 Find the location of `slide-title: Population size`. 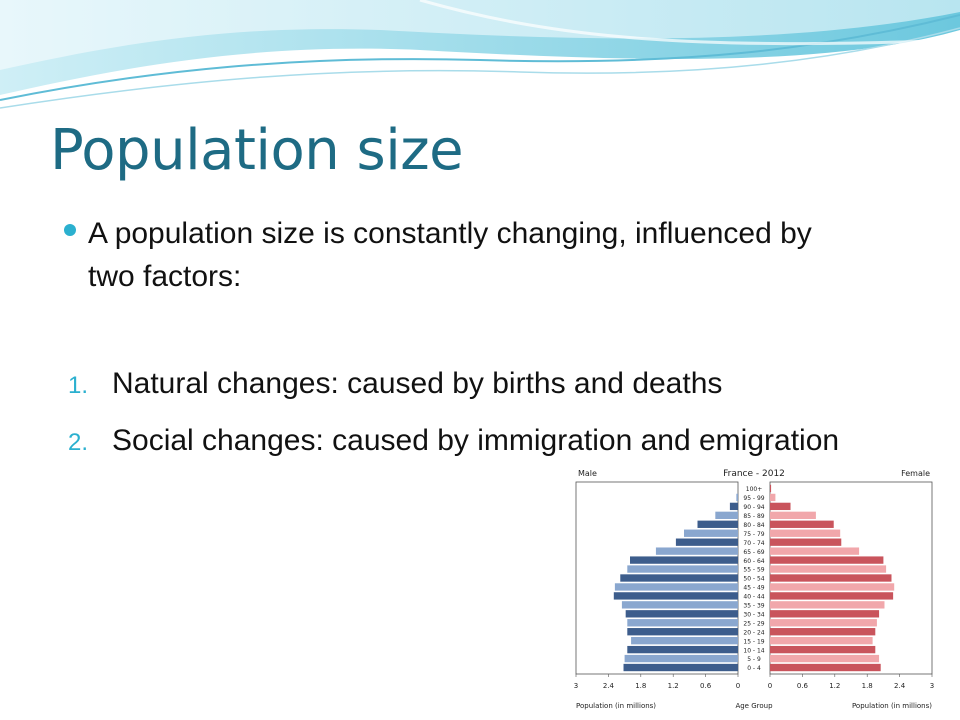

slide-title: Population size is located at coordinates (257, 150).